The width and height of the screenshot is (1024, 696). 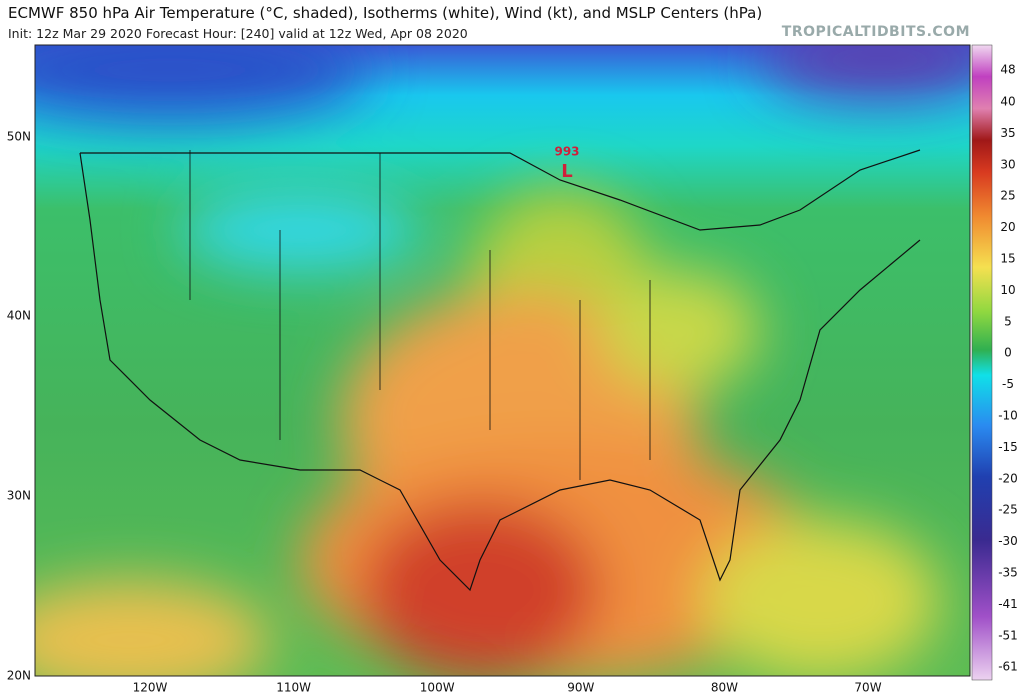 What do you see at coordinates (1008, 635) in the screenshot?
I see `colorbar-label: -51` at bounding box center [1008, 635].